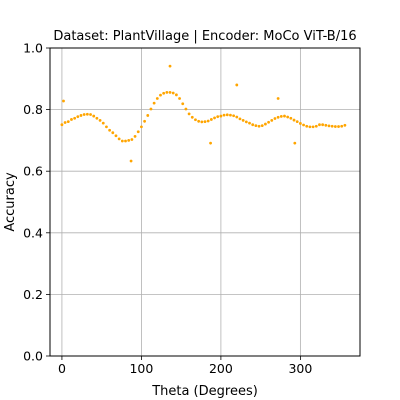 This screenshot has width=400, height=400. Describe the element at coordinates (33, 48) in the screenshot. I see `y-tick-label: 1.0` at that location.